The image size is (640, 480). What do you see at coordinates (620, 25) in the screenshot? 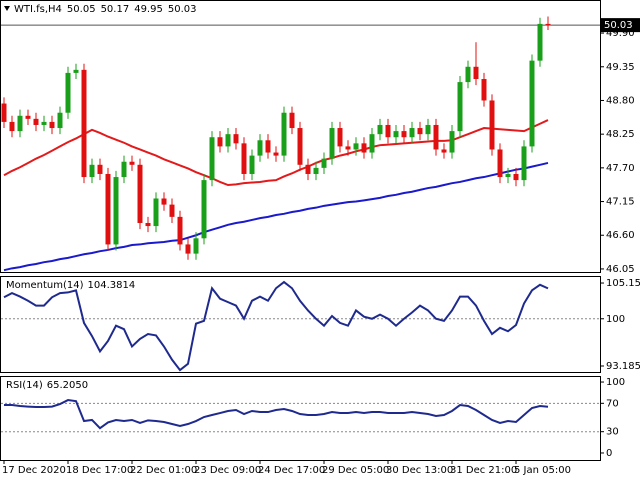
I see `last-price-box` at bounding box center [620, 25].